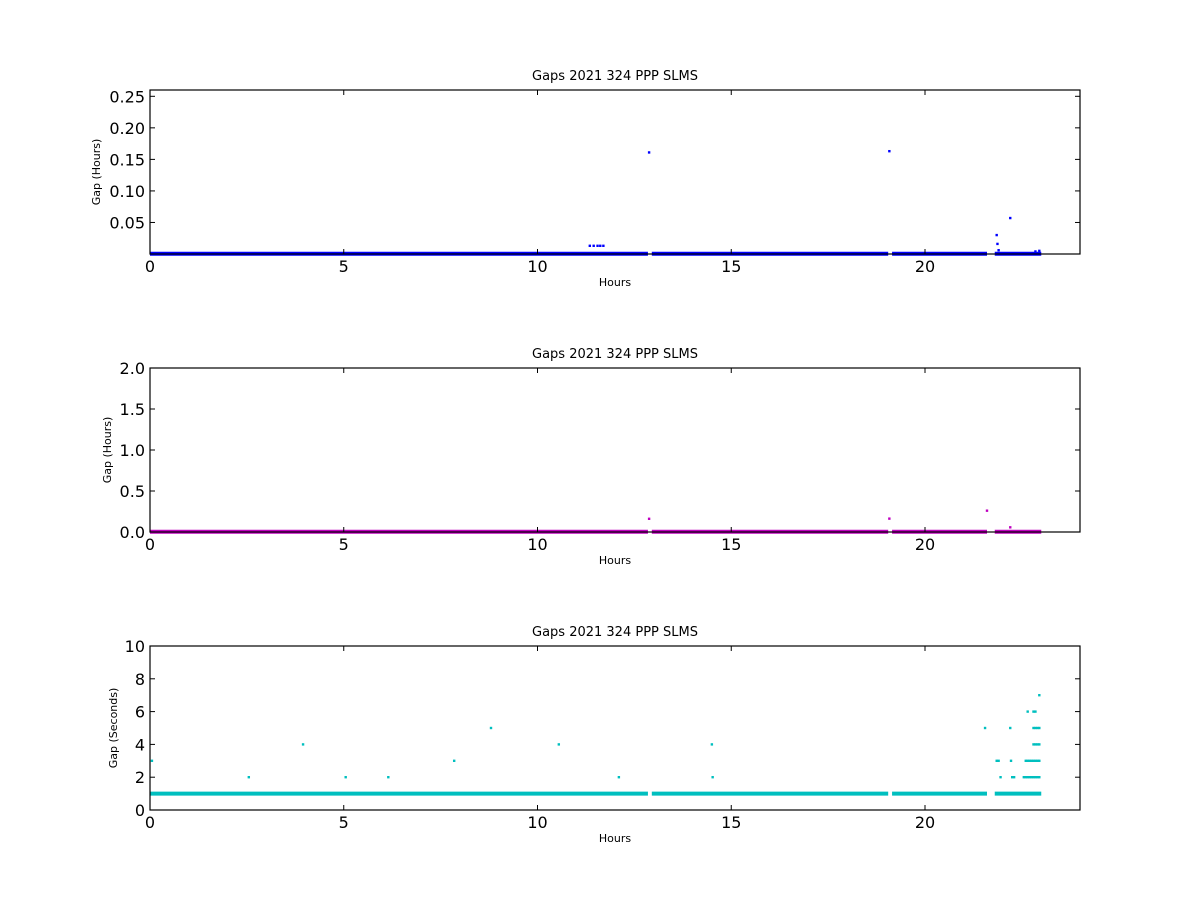 The height and width of the screenshot is (900, 1200). I want to click on y-tick-label: 0.05, so click(127, 222).